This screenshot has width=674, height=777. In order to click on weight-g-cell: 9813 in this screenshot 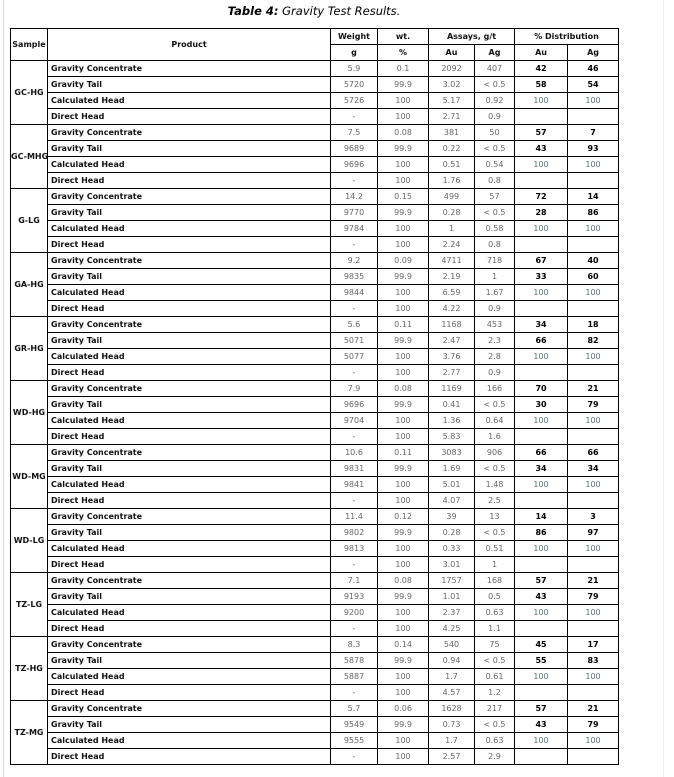, I will do `click(354, 548)`.